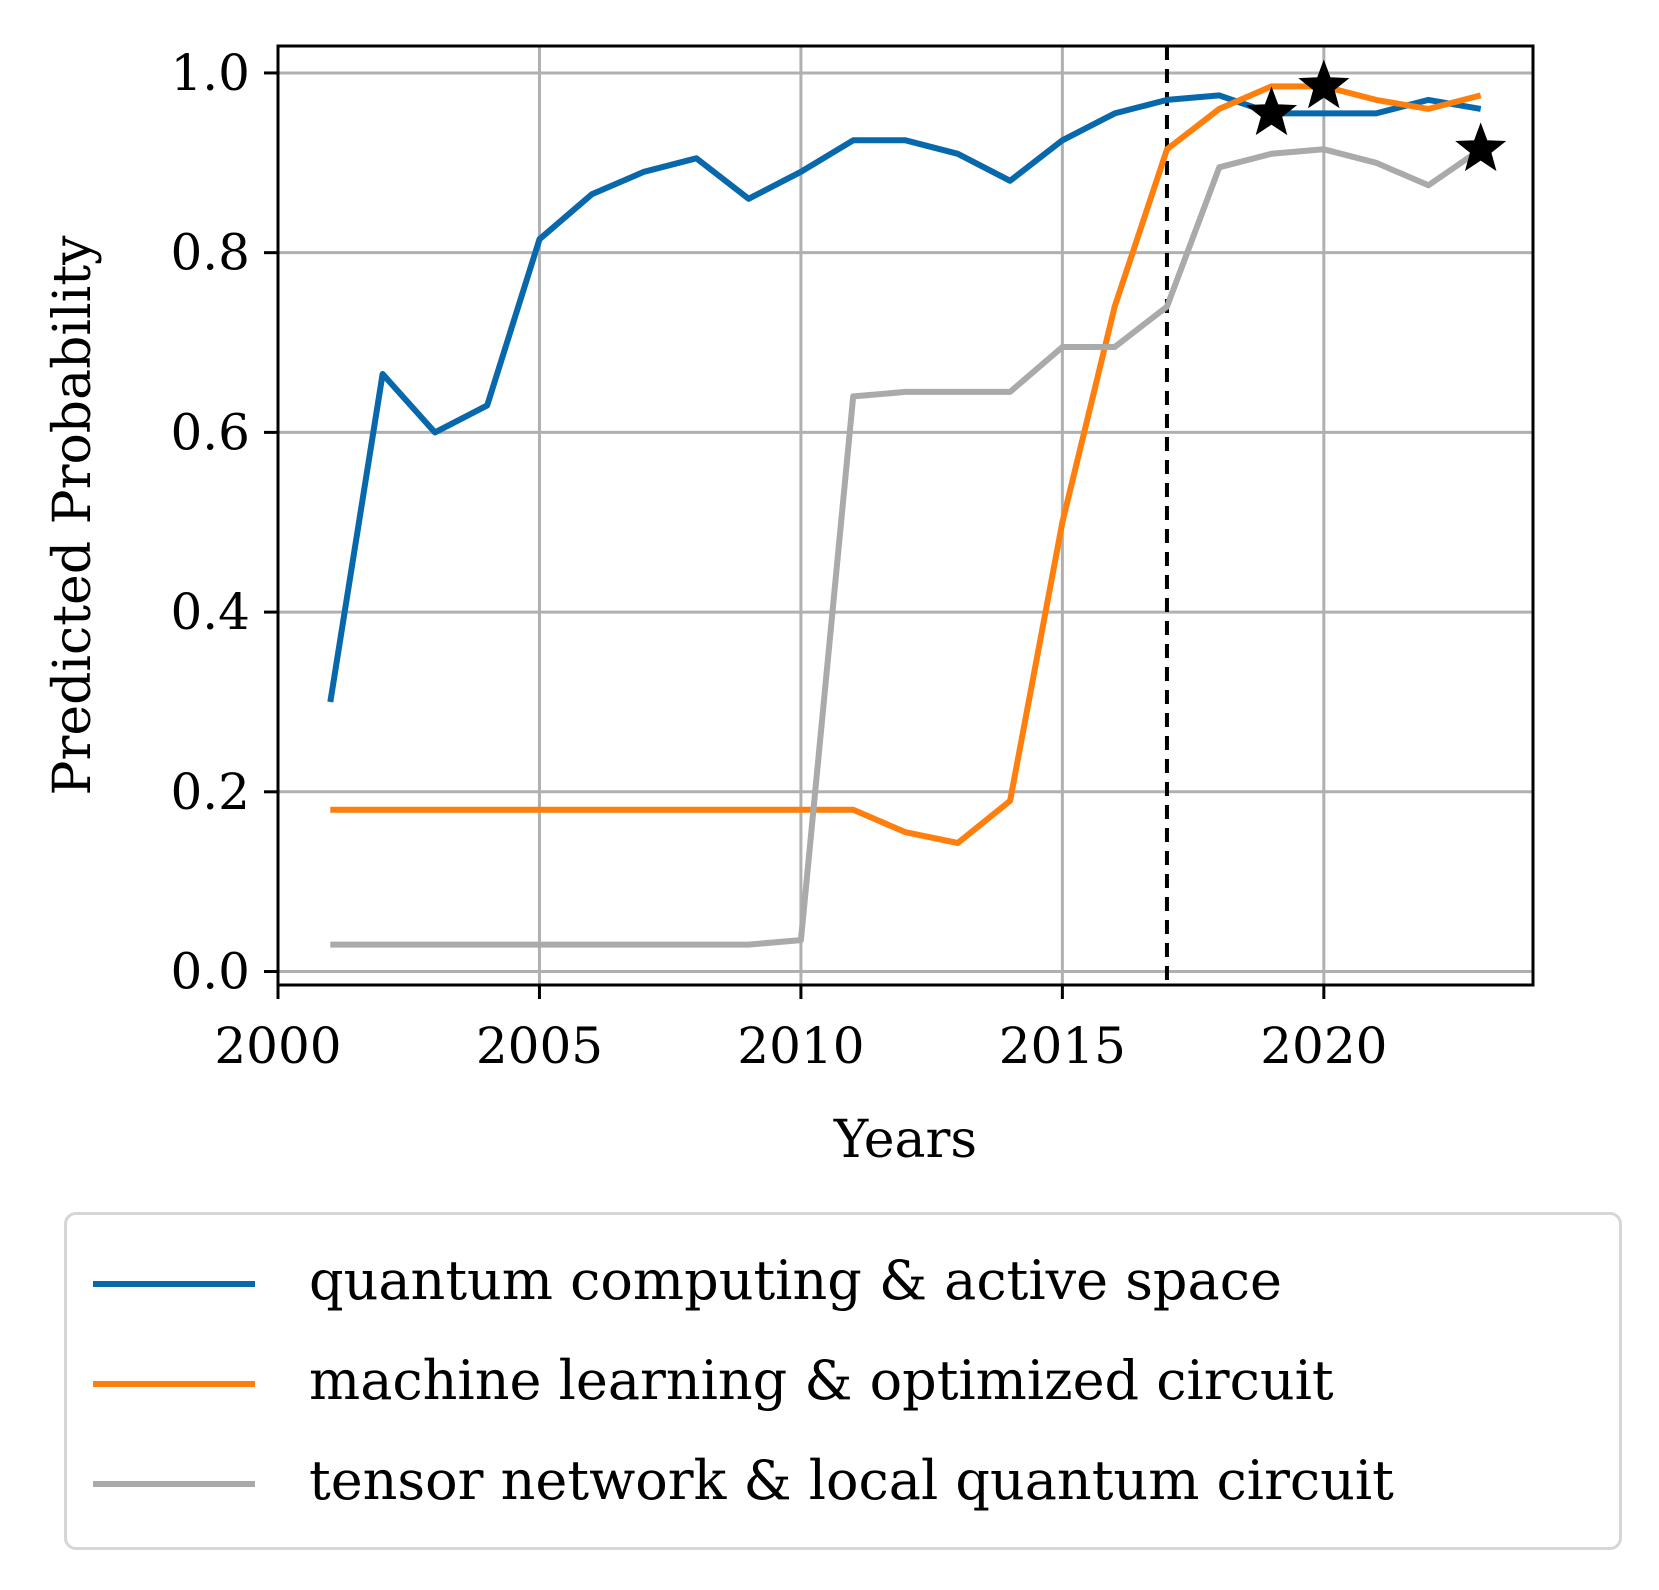 This screenshot has height=1590, width=1659. What do you see at coordinates (277, 1046) in the screenshot?
I see `x-tick-label: 2000` at bounding box center [277, 1046].